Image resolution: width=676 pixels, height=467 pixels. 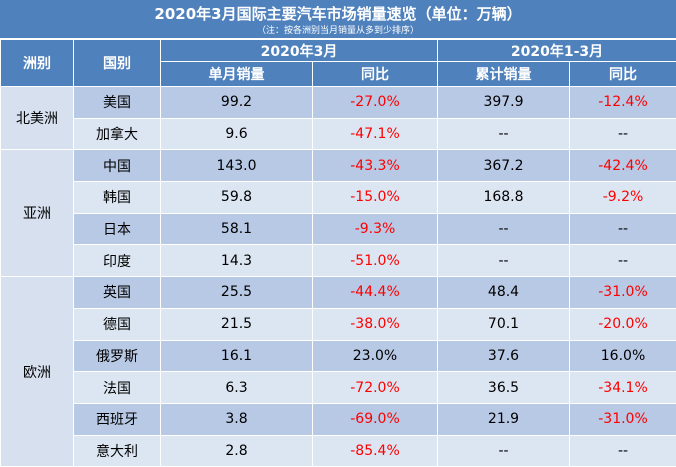 I want to click on cumulative-sales-cell: 36.5, so click(x=504, y=388).